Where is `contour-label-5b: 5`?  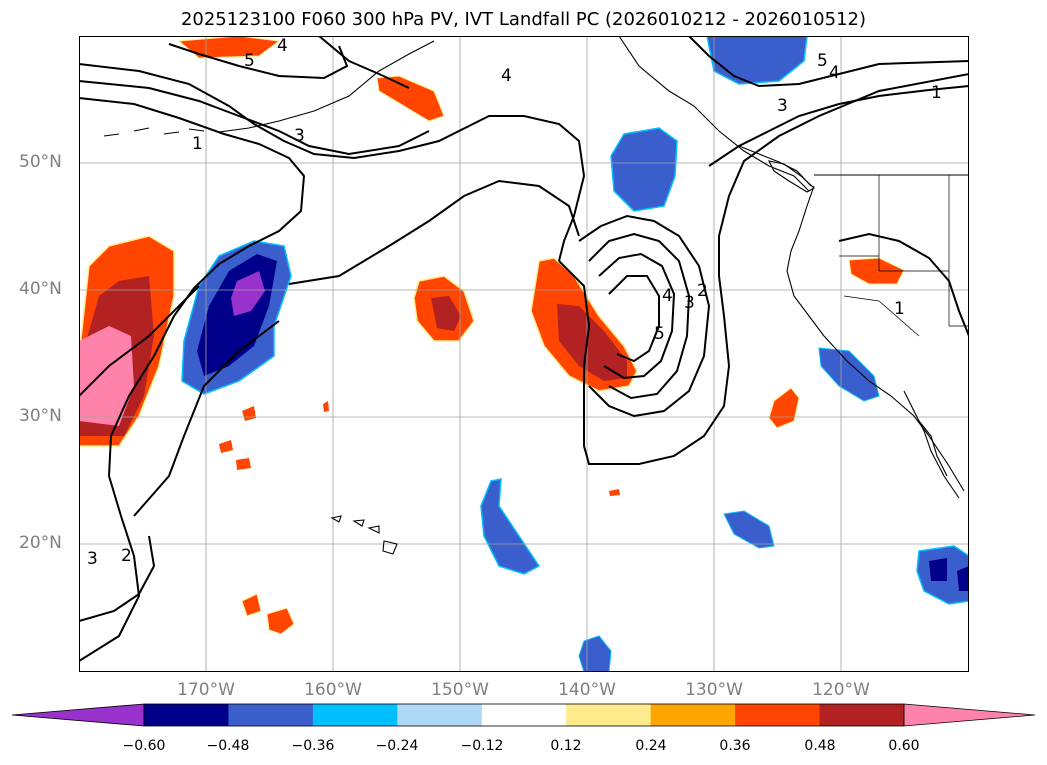 contour-label-5b: 5 is located at coordinates (822, 61).